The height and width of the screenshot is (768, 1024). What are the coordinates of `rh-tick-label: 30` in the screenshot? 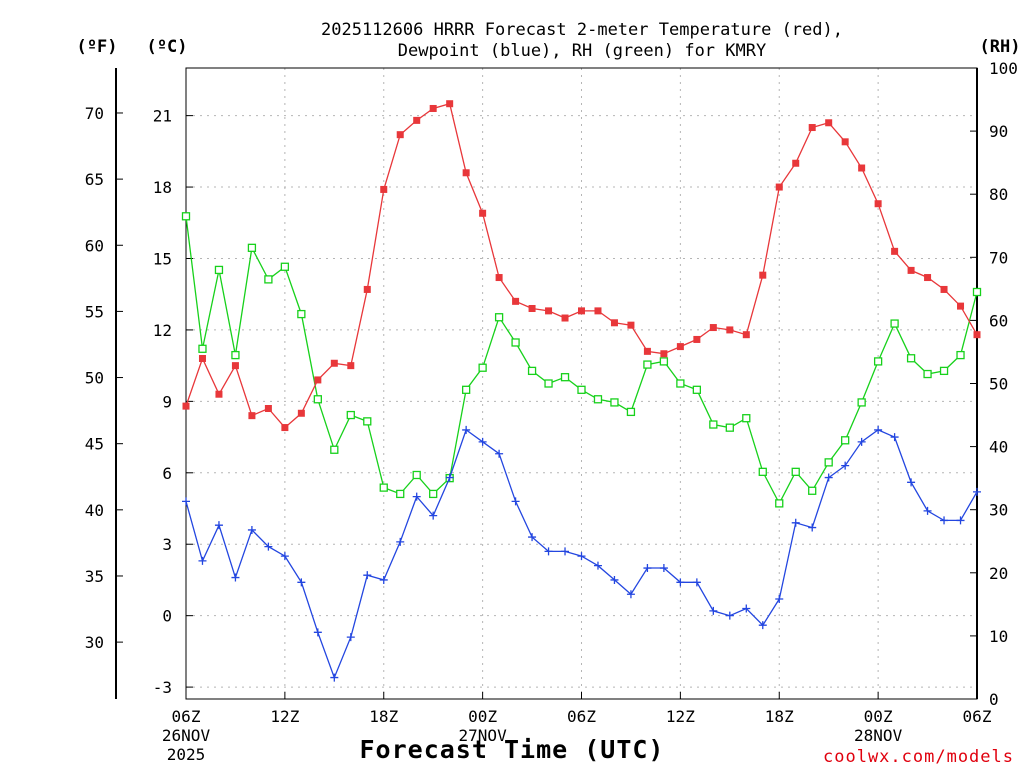 It's located at (998, 510).